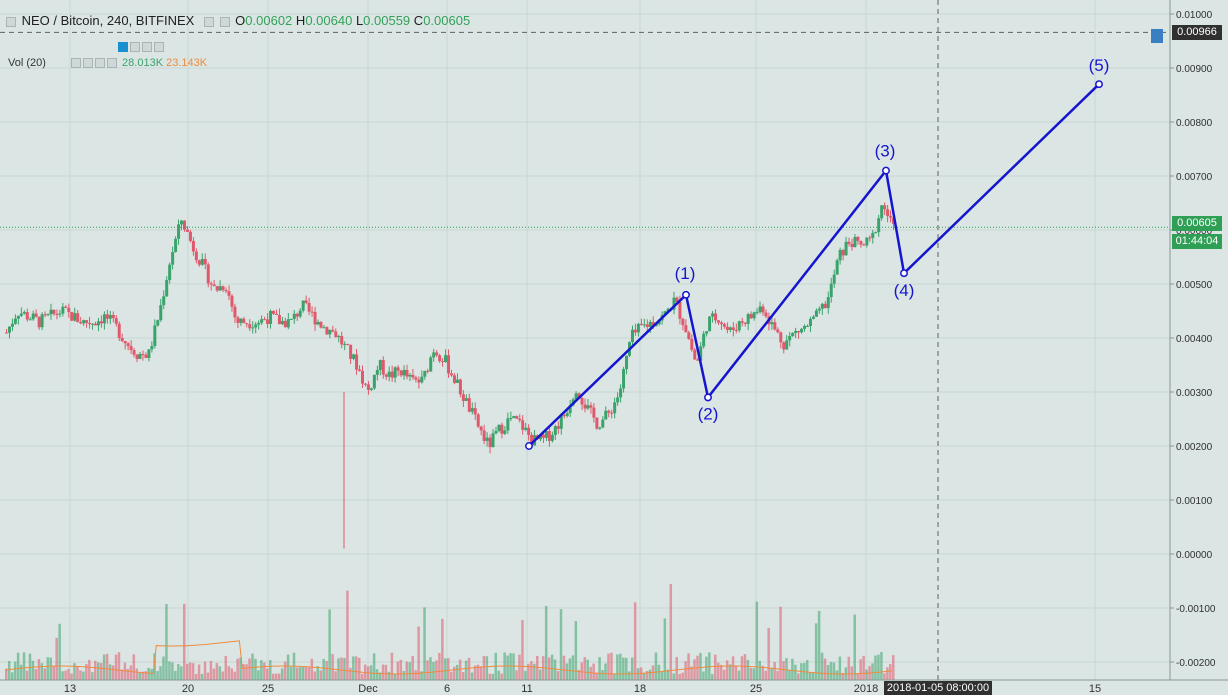  Describe the element at coordinates (208, 21) in the screenshot. I see `dropdown-icon` at that location.